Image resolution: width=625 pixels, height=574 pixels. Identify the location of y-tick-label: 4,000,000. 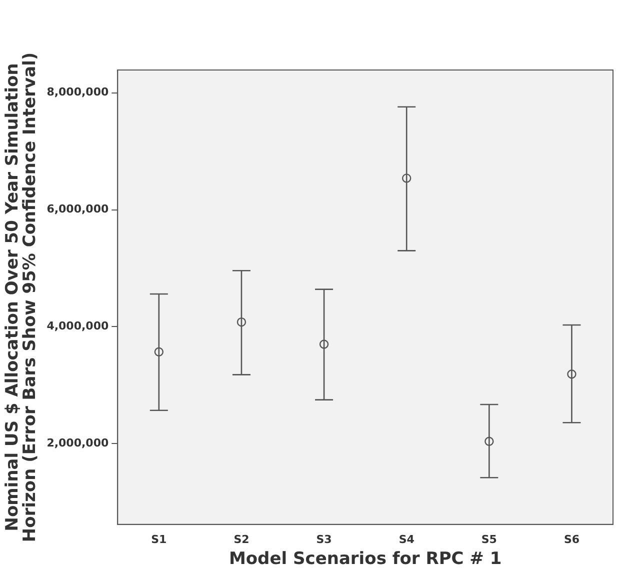
(77, 326).